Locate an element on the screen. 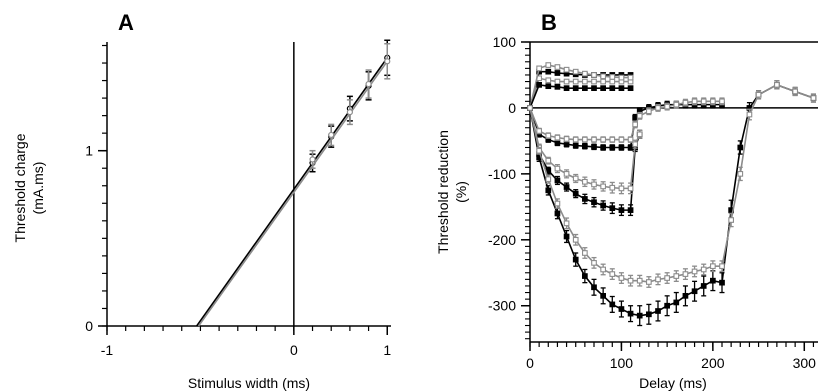 This screenshot has height=392, width=819. panel-a-y-tick-label: 1 is located at coordinates (89, 151).